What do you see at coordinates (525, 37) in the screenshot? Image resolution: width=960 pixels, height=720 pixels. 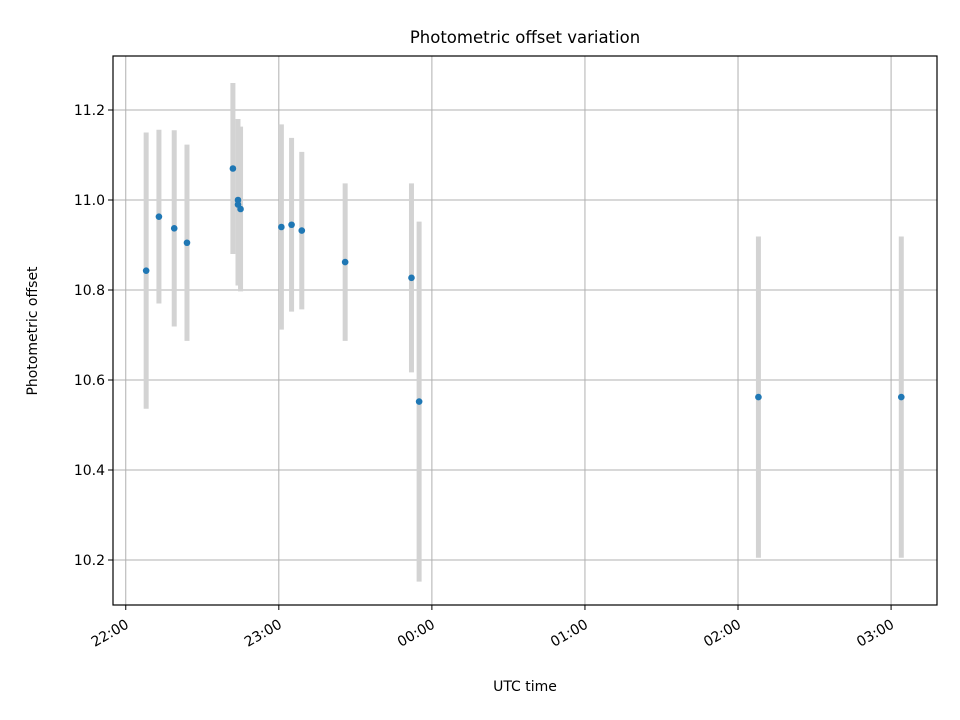 I see `chart-title: Photometric offset variation` at bounding box center [525, 37].